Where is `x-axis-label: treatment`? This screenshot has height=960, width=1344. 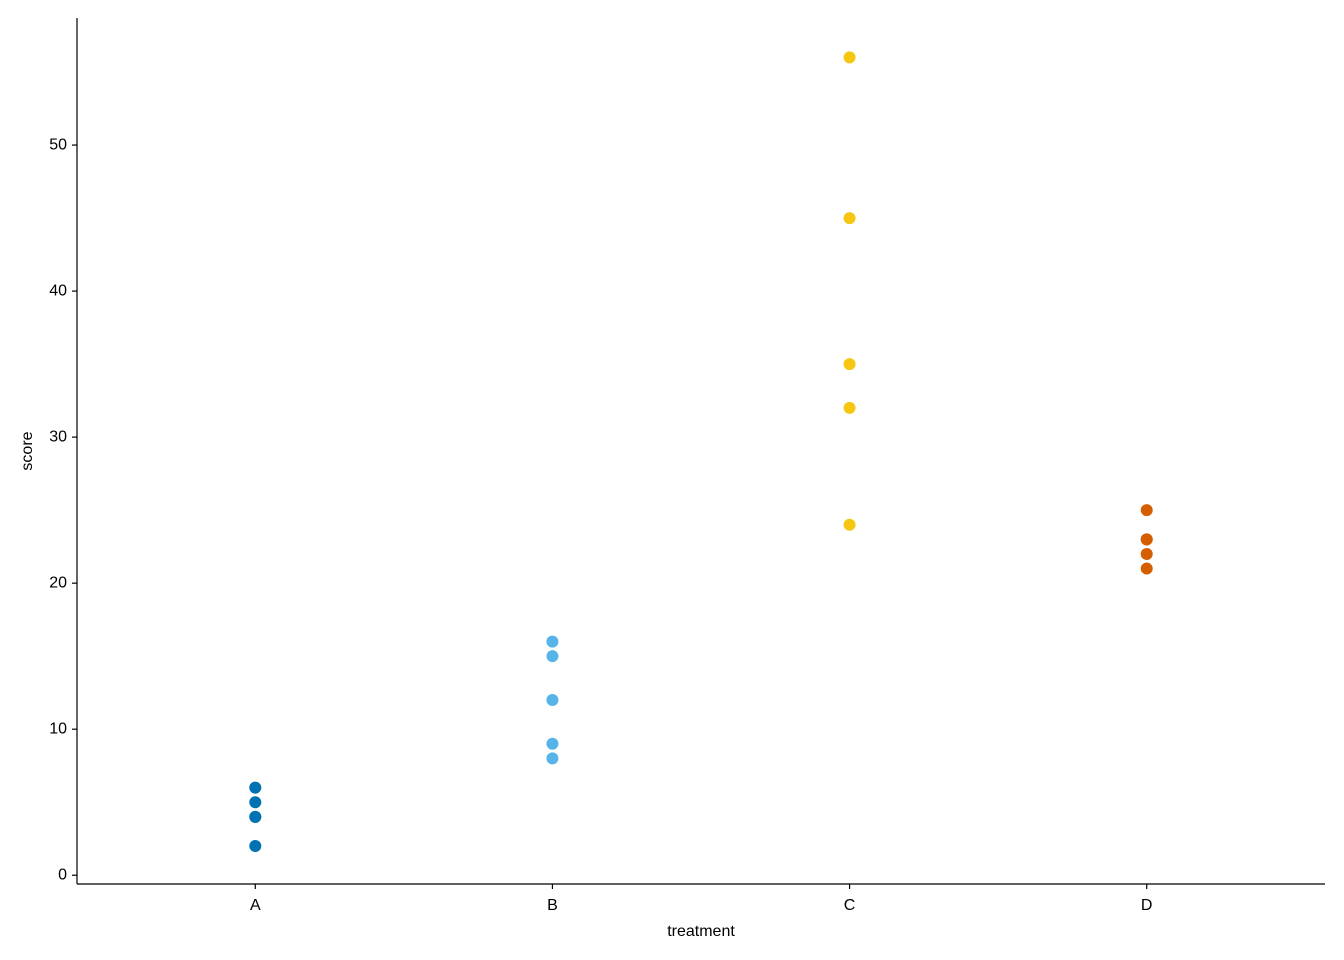
x-axis-label: treatment is located at coordinates (701, 931).